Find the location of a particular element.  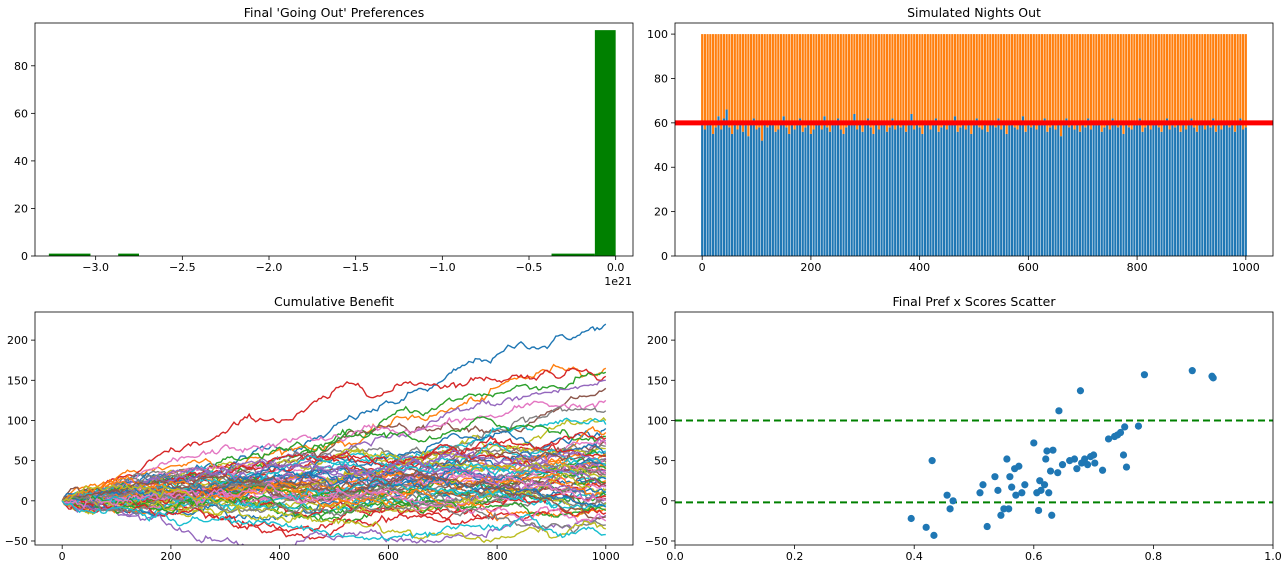

hist-offset-label: 1e21 is located at coordinates (618, 281).